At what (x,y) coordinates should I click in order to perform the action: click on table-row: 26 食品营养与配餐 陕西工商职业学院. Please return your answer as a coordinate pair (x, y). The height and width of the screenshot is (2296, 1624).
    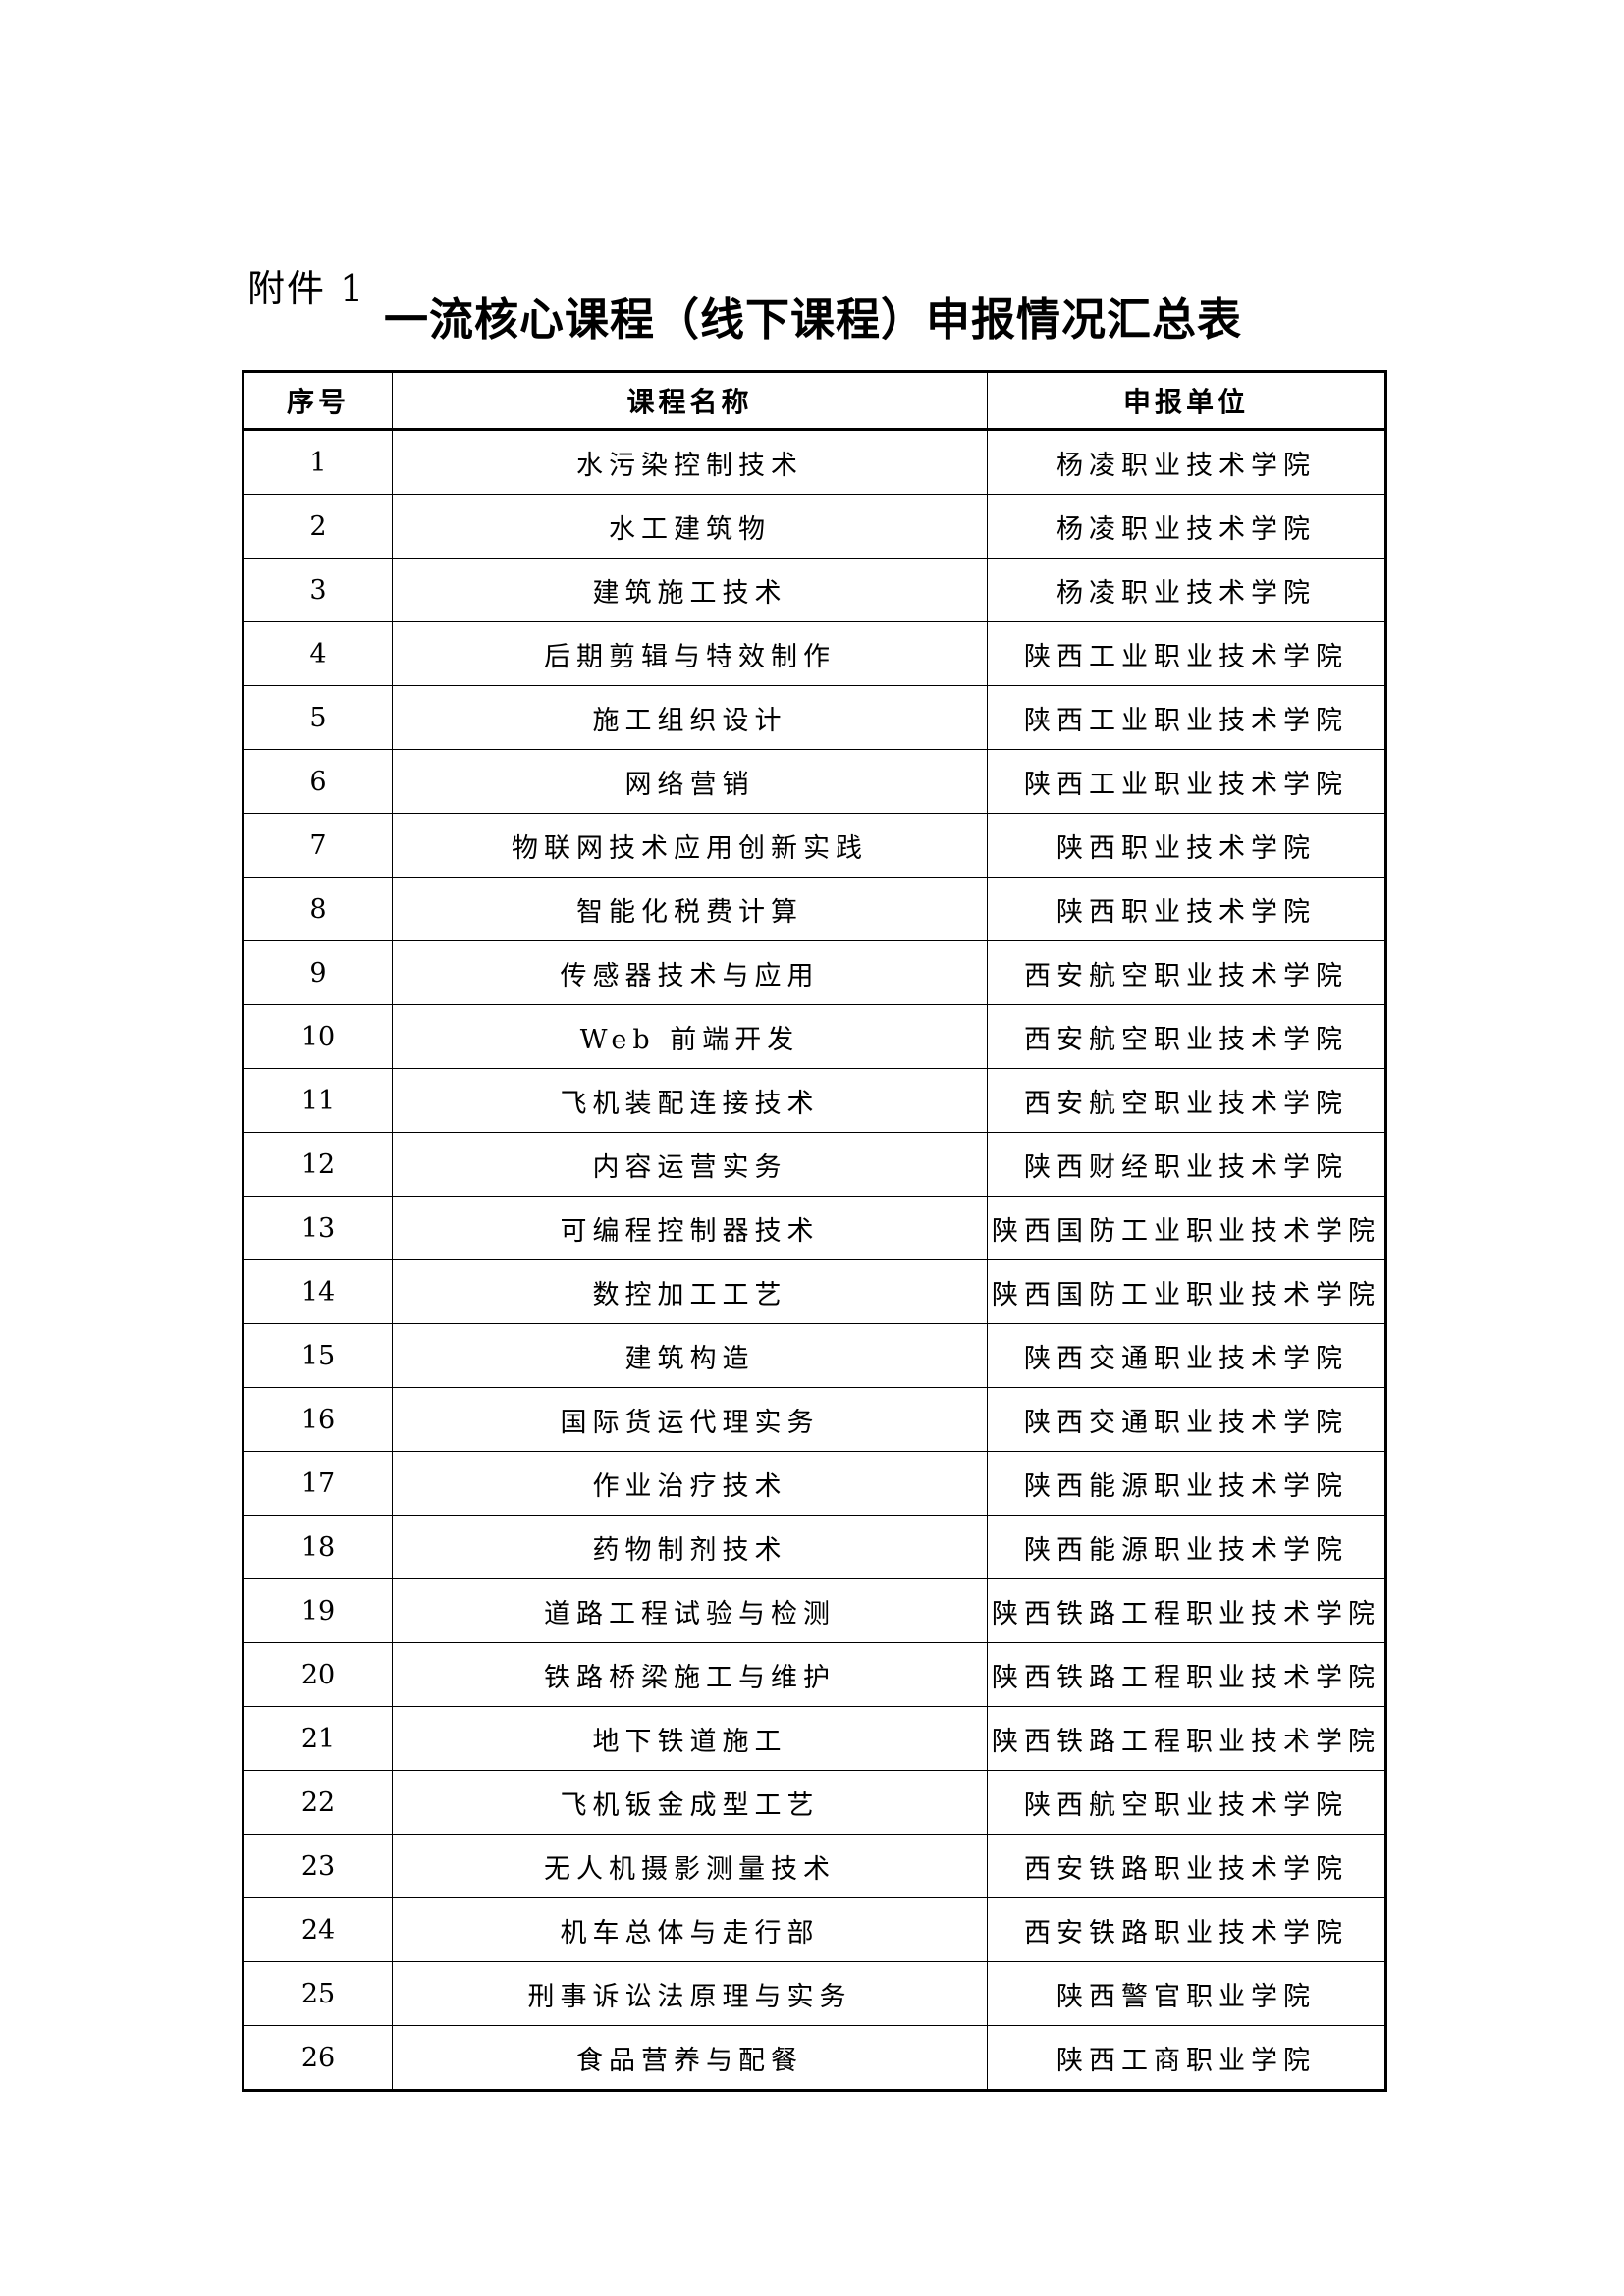
    Looking at the image, I should click on (814, 2058).